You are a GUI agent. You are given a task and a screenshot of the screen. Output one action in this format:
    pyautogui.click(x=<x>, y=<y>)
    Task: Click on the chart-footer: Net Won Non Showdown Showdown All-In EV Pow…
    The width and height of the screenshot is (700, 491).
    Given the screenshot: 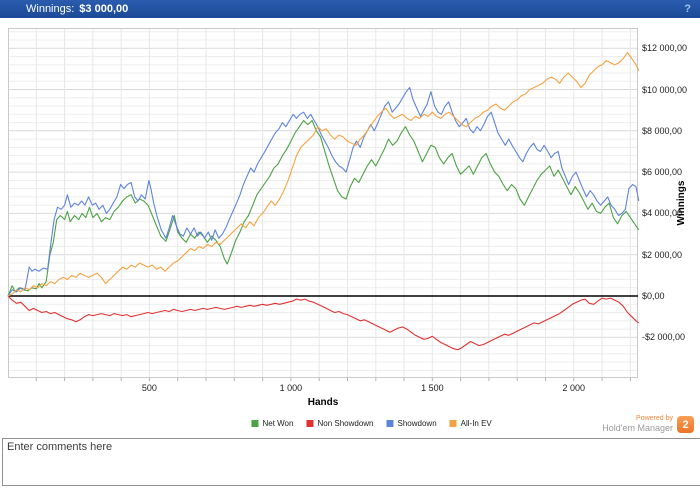 What is the action you would take?
    pyautogui.click(x=350, y=424)
    